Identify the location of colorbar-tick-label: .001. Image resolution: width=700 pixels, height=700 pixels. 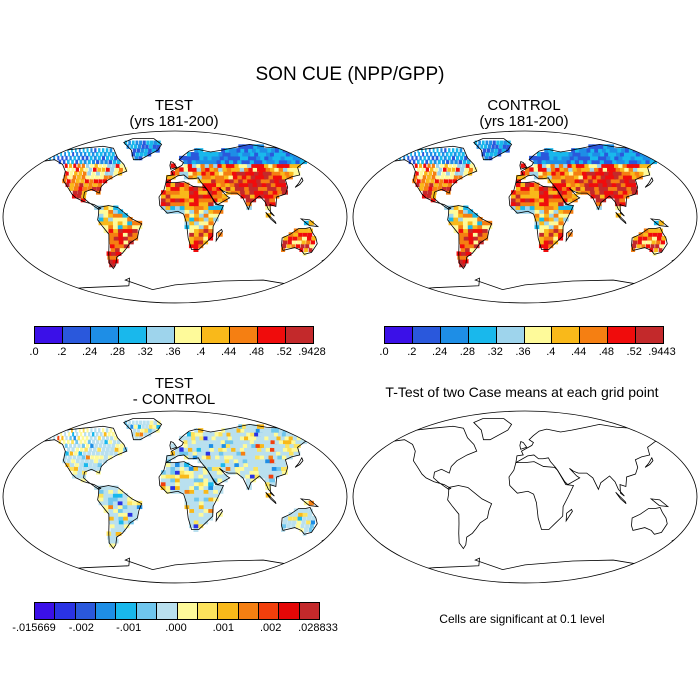
(223, 628).